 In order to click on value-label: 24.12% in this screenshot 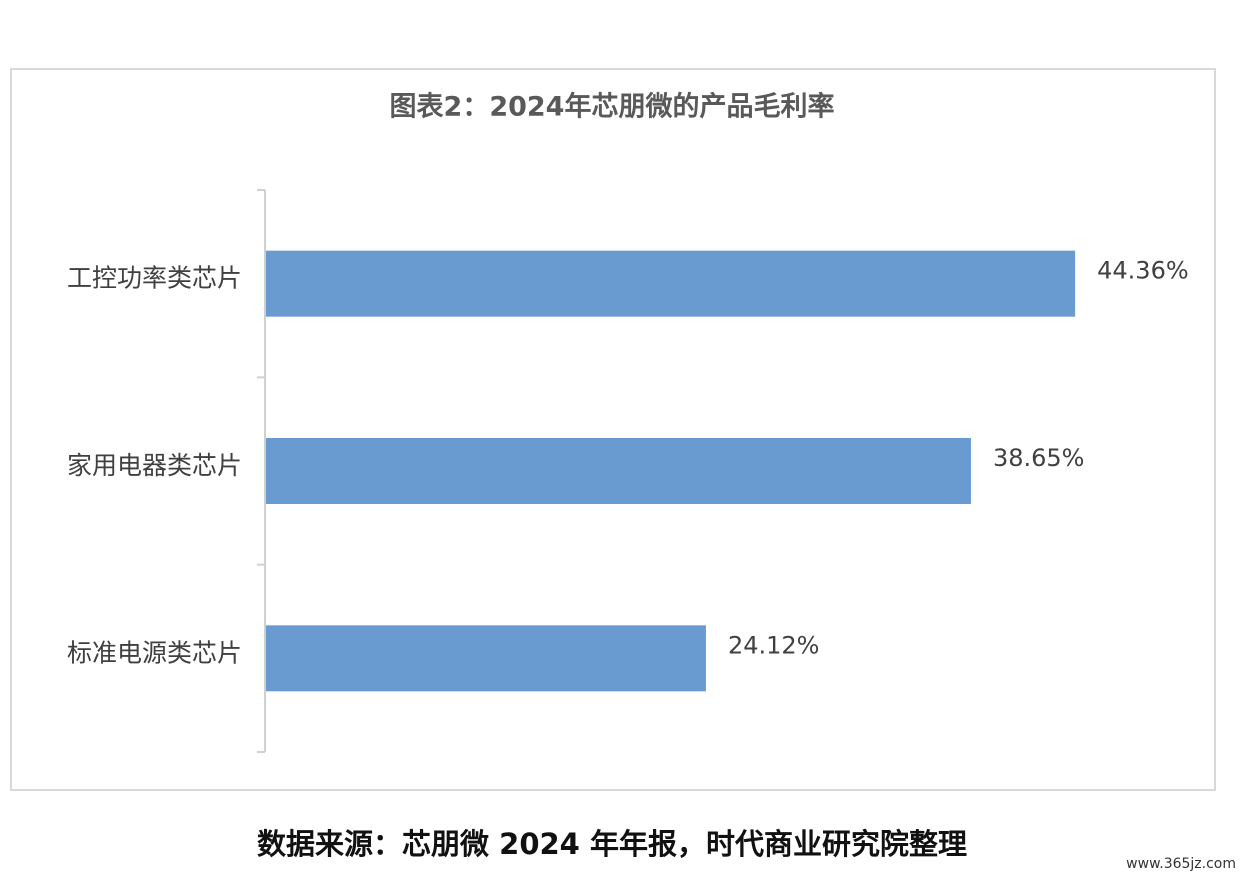, I will do `click(774, 645)`.